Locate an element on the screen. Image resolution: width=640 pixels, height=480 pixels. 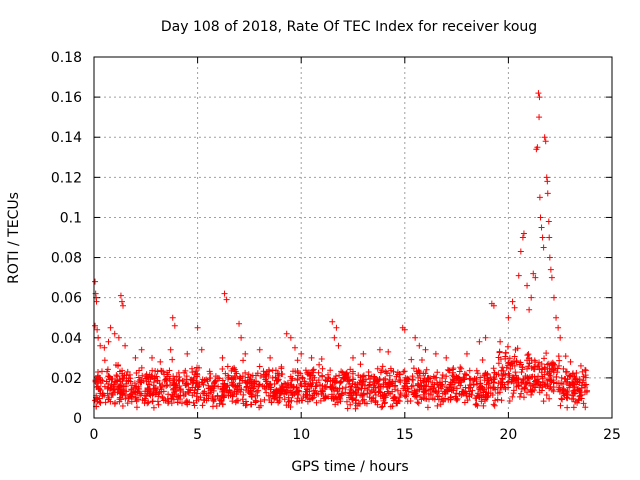
x-tick-label: 25 is located at coordinates (612, 435).